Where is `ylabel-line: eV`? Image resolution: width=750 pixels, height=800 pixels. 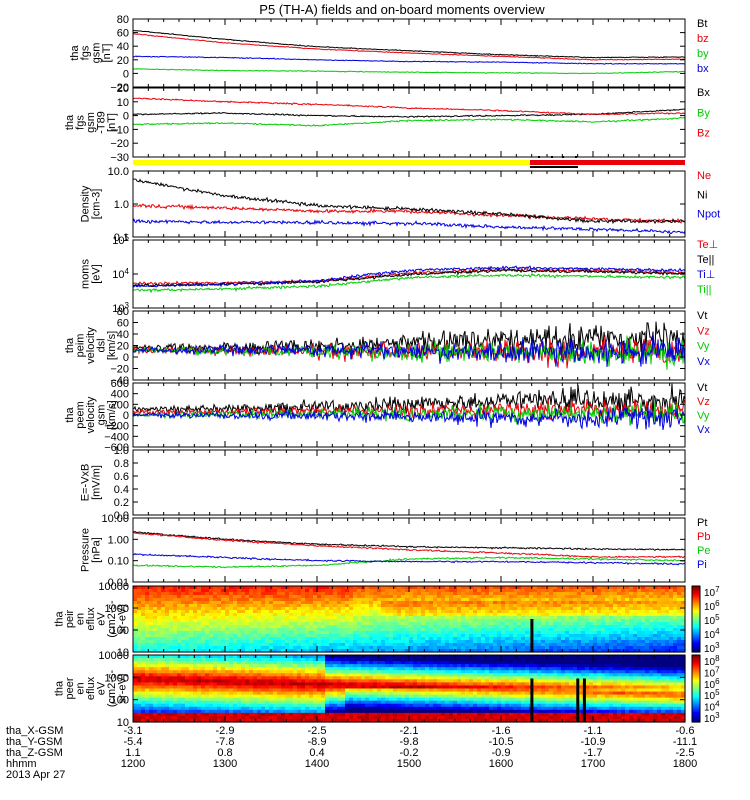 ylabel-line: eV is located at coordinates (102, 688).